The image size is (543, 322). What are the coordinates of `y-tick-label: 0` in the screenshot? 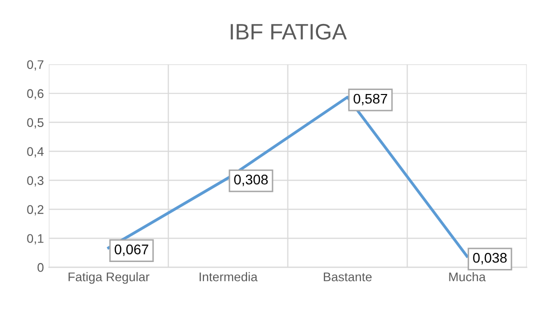 It's located at (41, 267).